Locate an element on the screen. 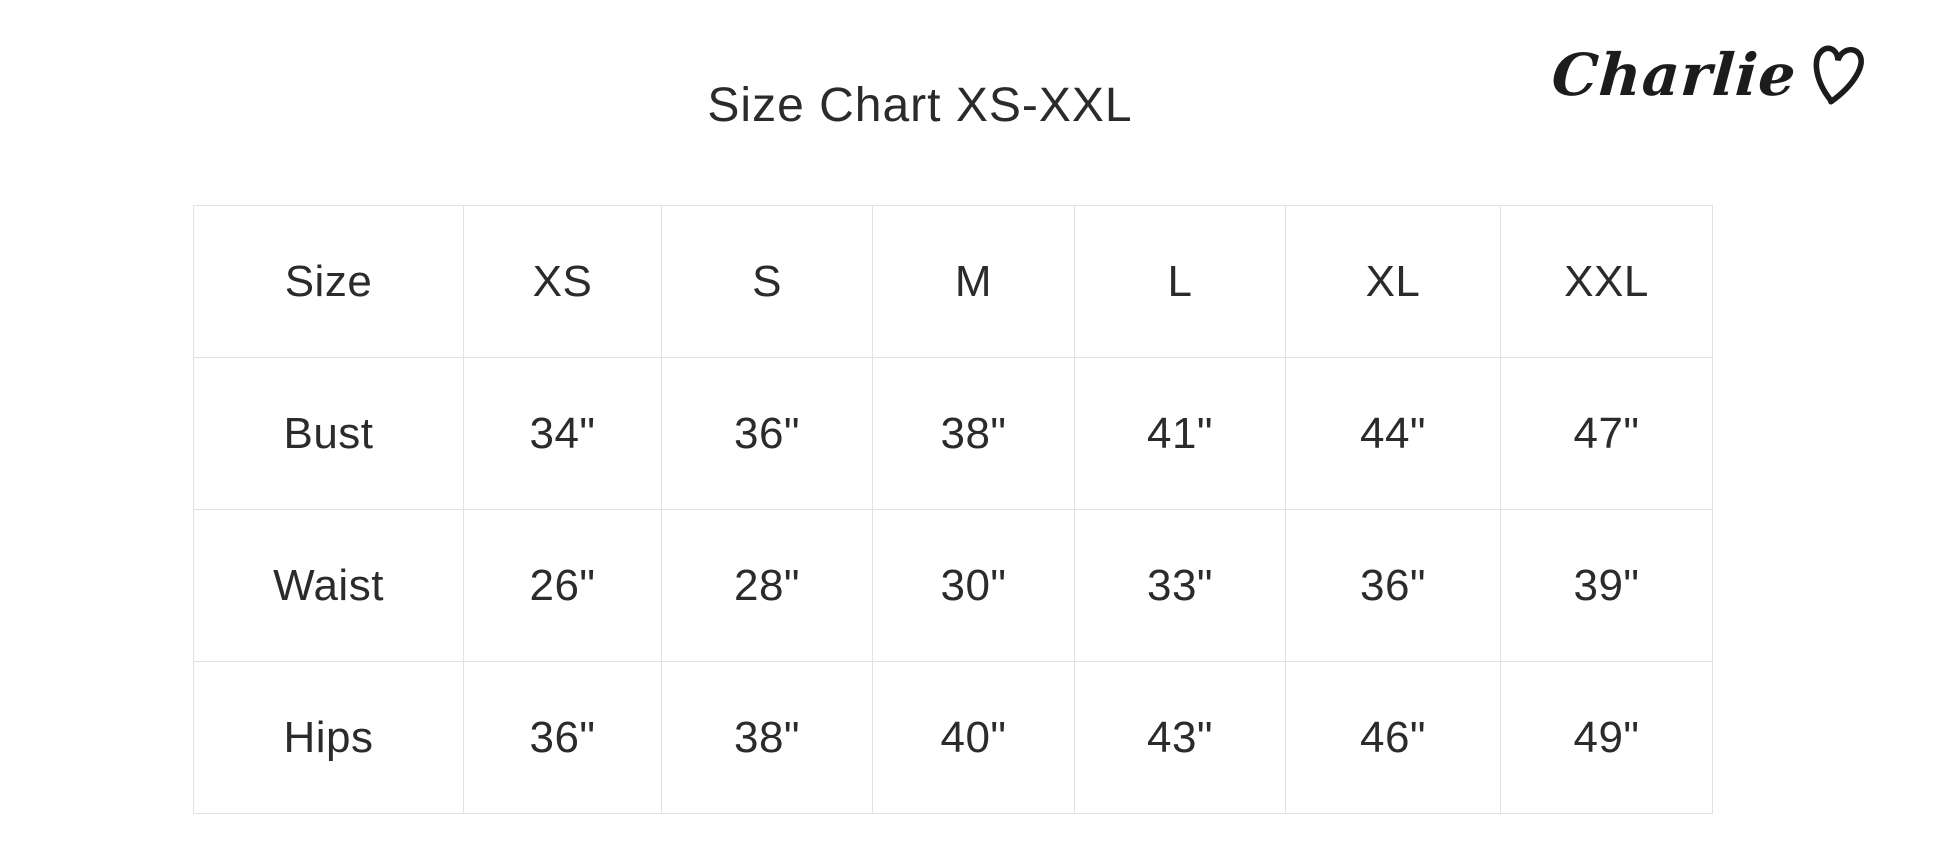 The width and height of the screenshot is (1946, 864). hips-xl-cell: 46" is located at coordinates (1393, 737).